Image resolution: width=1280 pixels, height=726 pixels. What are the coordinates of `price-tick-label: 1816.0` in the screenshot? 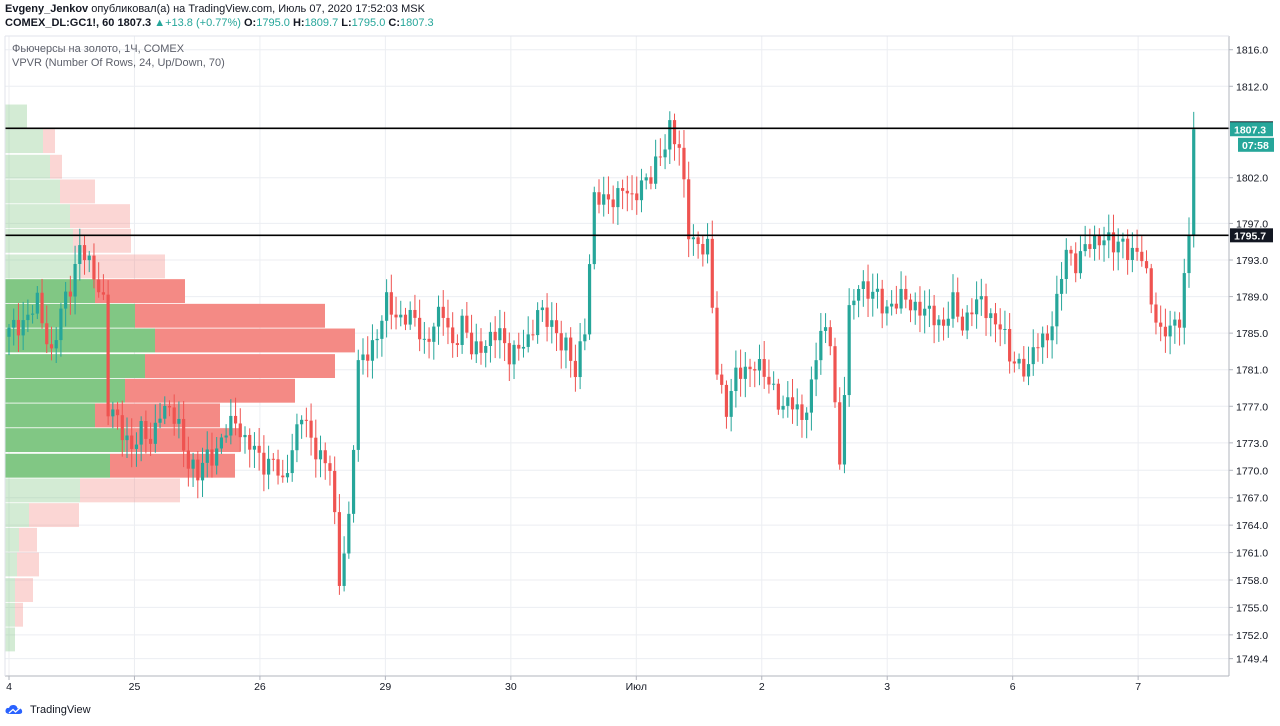 It's located at (1252, 51).